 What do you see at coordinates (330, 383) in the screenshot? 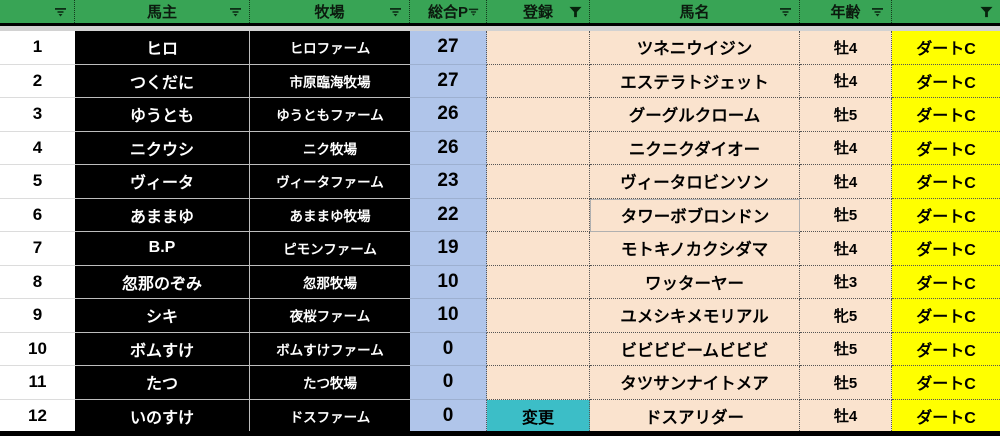
I see `farm-cell: たつ牧場` at bounding box center [330, 383].